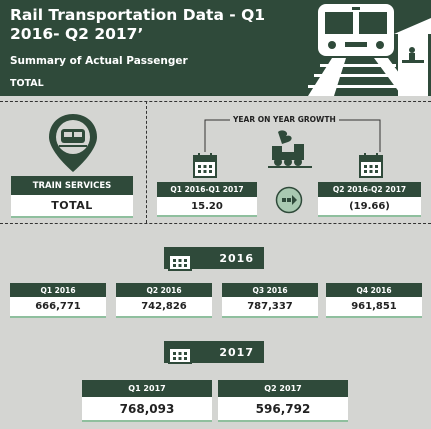 Image resolution: width=431 pixels, height=429 pixels. I want to click on growth-label: YEAR ON YEAR GROWTH, so click(284, 119).